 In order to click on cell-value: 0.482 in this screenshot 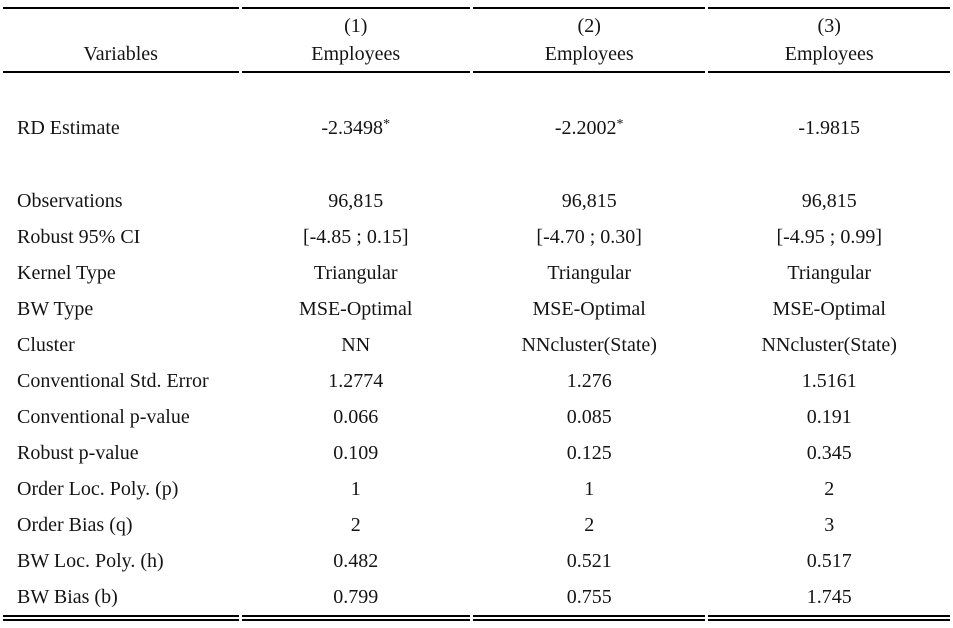, I will do `click(356, 561)`.